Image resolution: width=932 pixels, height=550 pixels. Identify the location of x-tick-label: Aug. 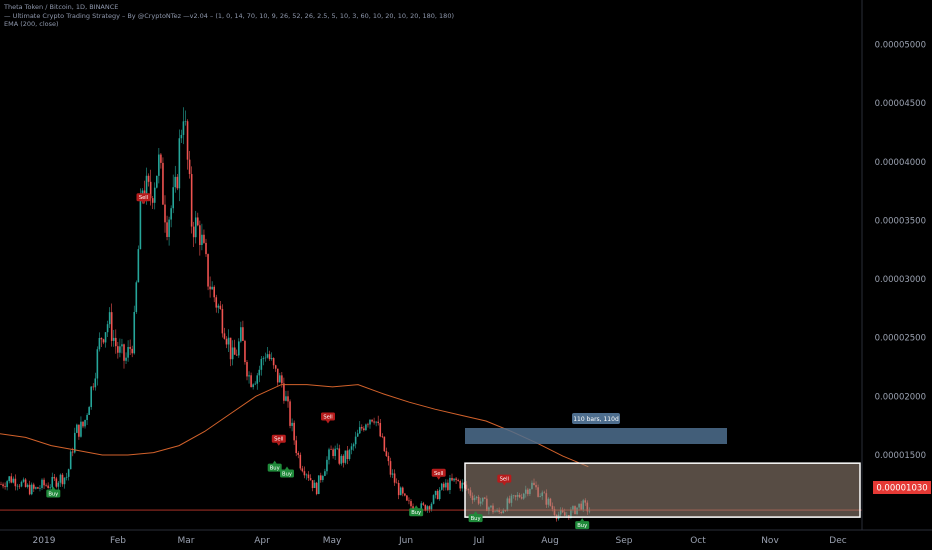
(550, 541).